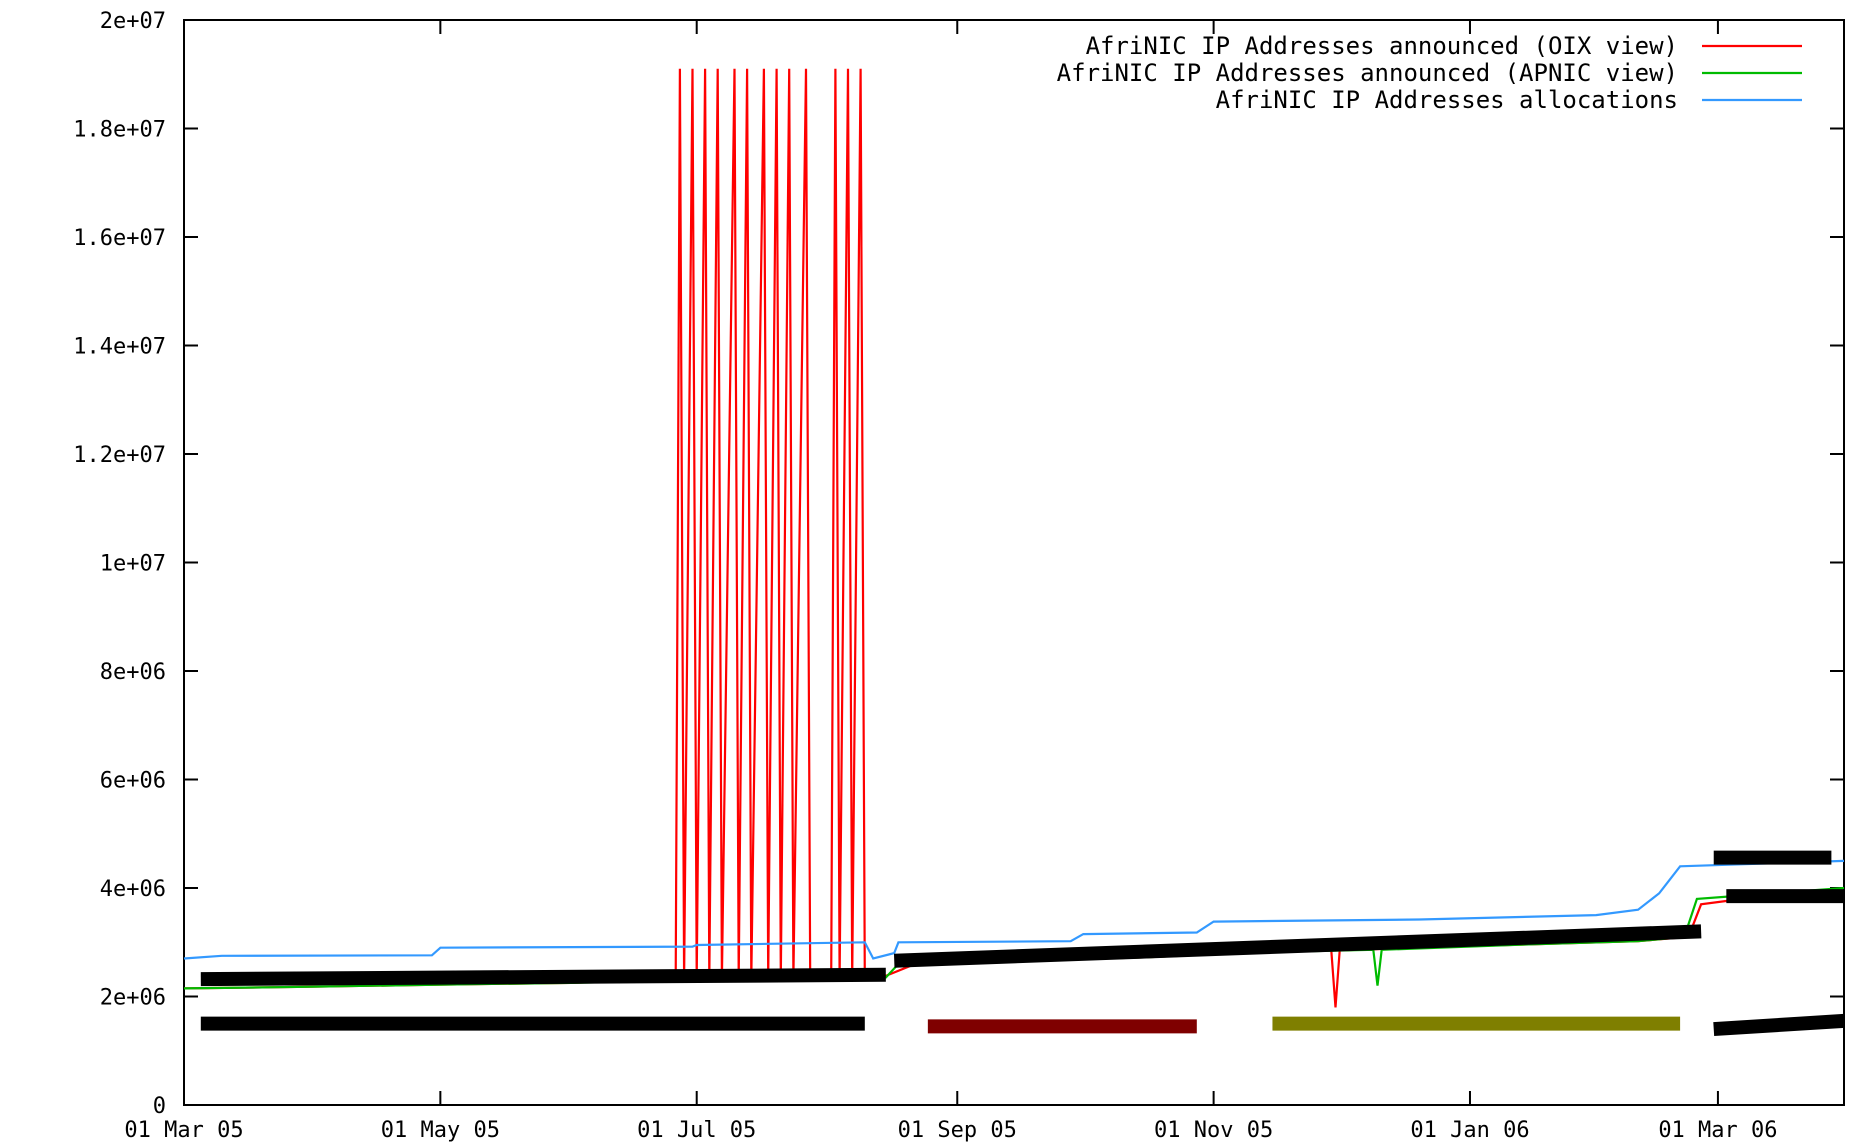  I want to click on y-tick-label: 4e+06, so click(133, 889).